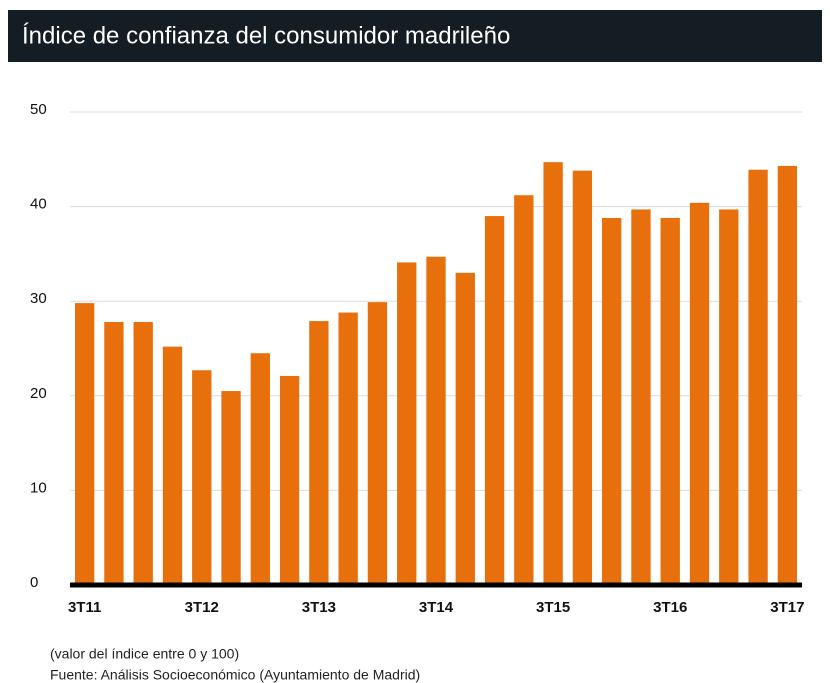 This screenshot has width=830, height=683. What do you see at coordinates (38, 109) in the screenshot?
I see `y-tick-label: 50` at bounding box center [38, 109].